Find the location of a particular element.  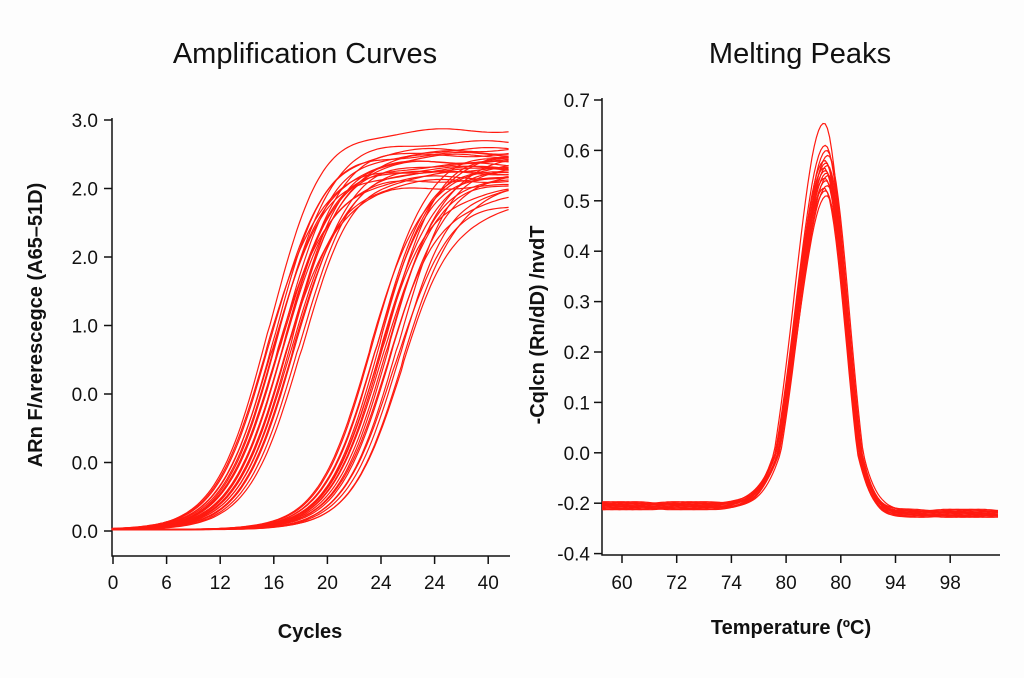

x-tick-label: 94 is located at coordinates (896, 583).